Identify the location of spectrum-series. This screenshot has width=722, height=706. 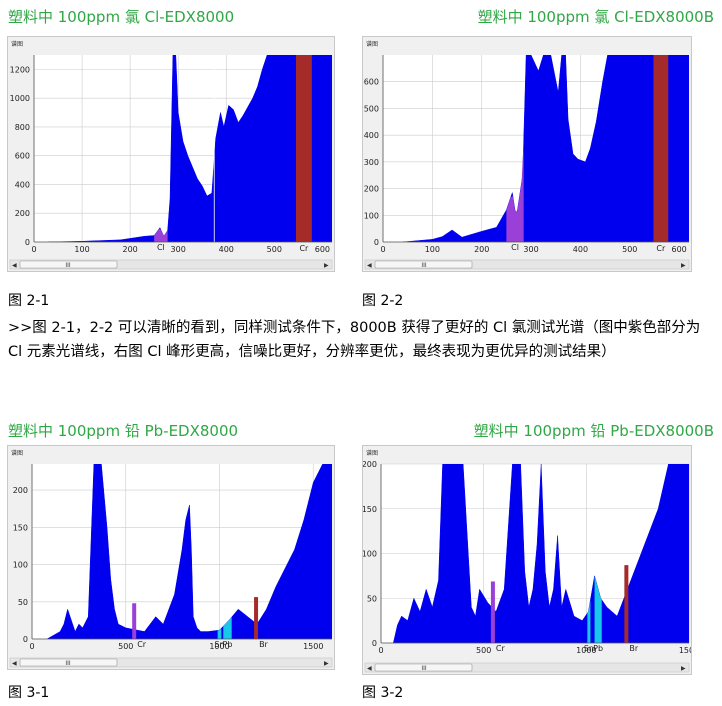
(541, 553).